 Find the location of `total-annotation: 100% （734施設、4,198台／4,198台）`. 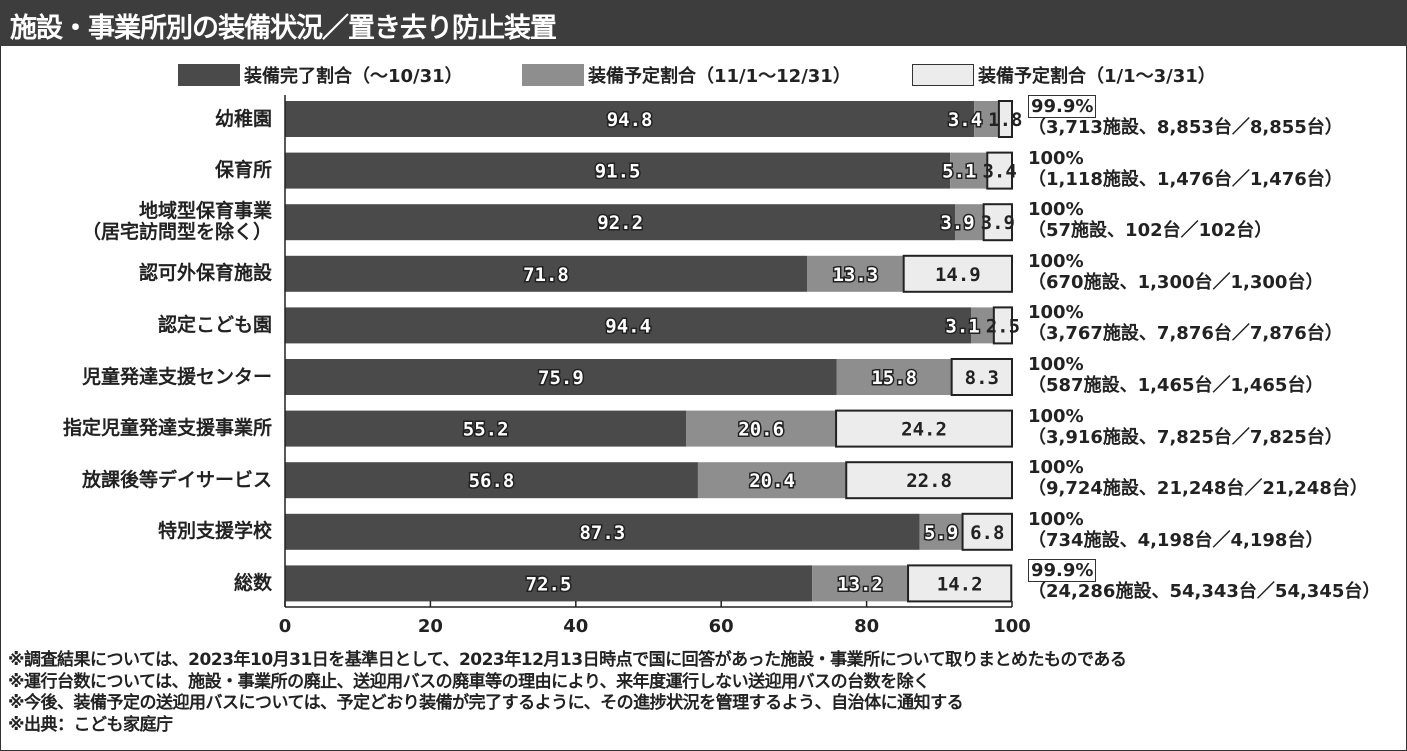

total-annotation: 100% （734施設、4,198台／4,198台） is located at coordinates (1175, 530).